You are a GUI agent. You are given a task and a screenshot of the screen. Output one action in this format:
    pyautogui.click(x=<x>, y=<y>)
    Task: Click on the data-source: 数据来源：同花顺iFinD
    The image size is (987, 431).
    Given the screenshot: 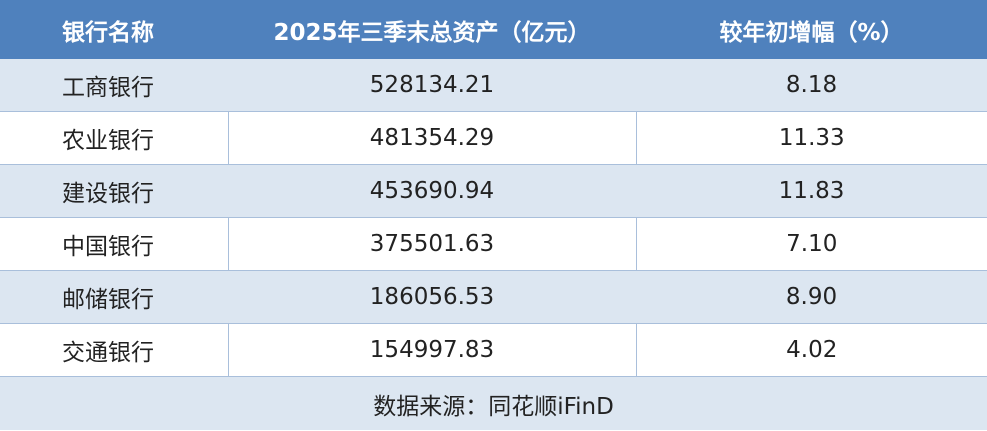 What is the action you would take?
    pyautogui.click(x=493, y=403)
    